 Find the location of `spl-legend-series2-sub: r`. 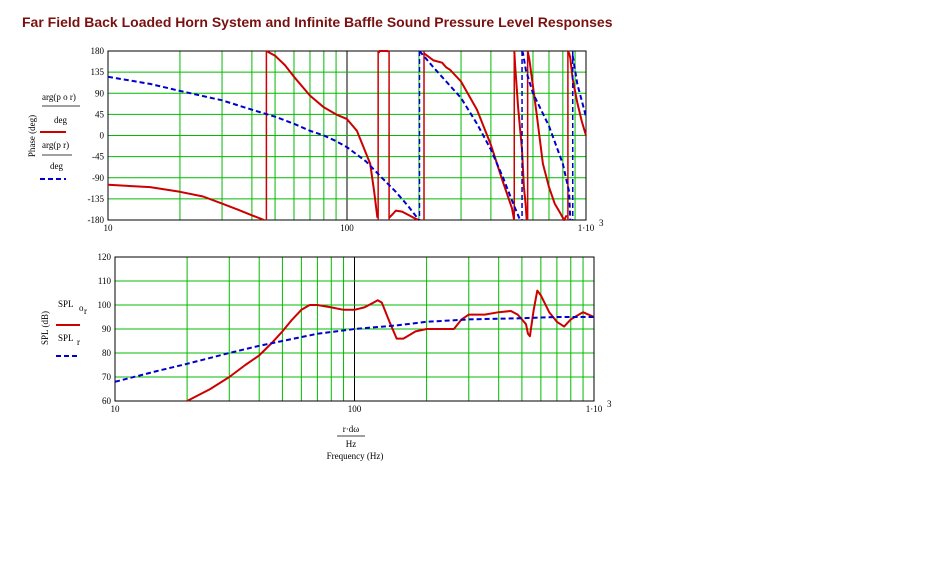

spl-legend-series2-sub: r is located at coordinates (78, 342).